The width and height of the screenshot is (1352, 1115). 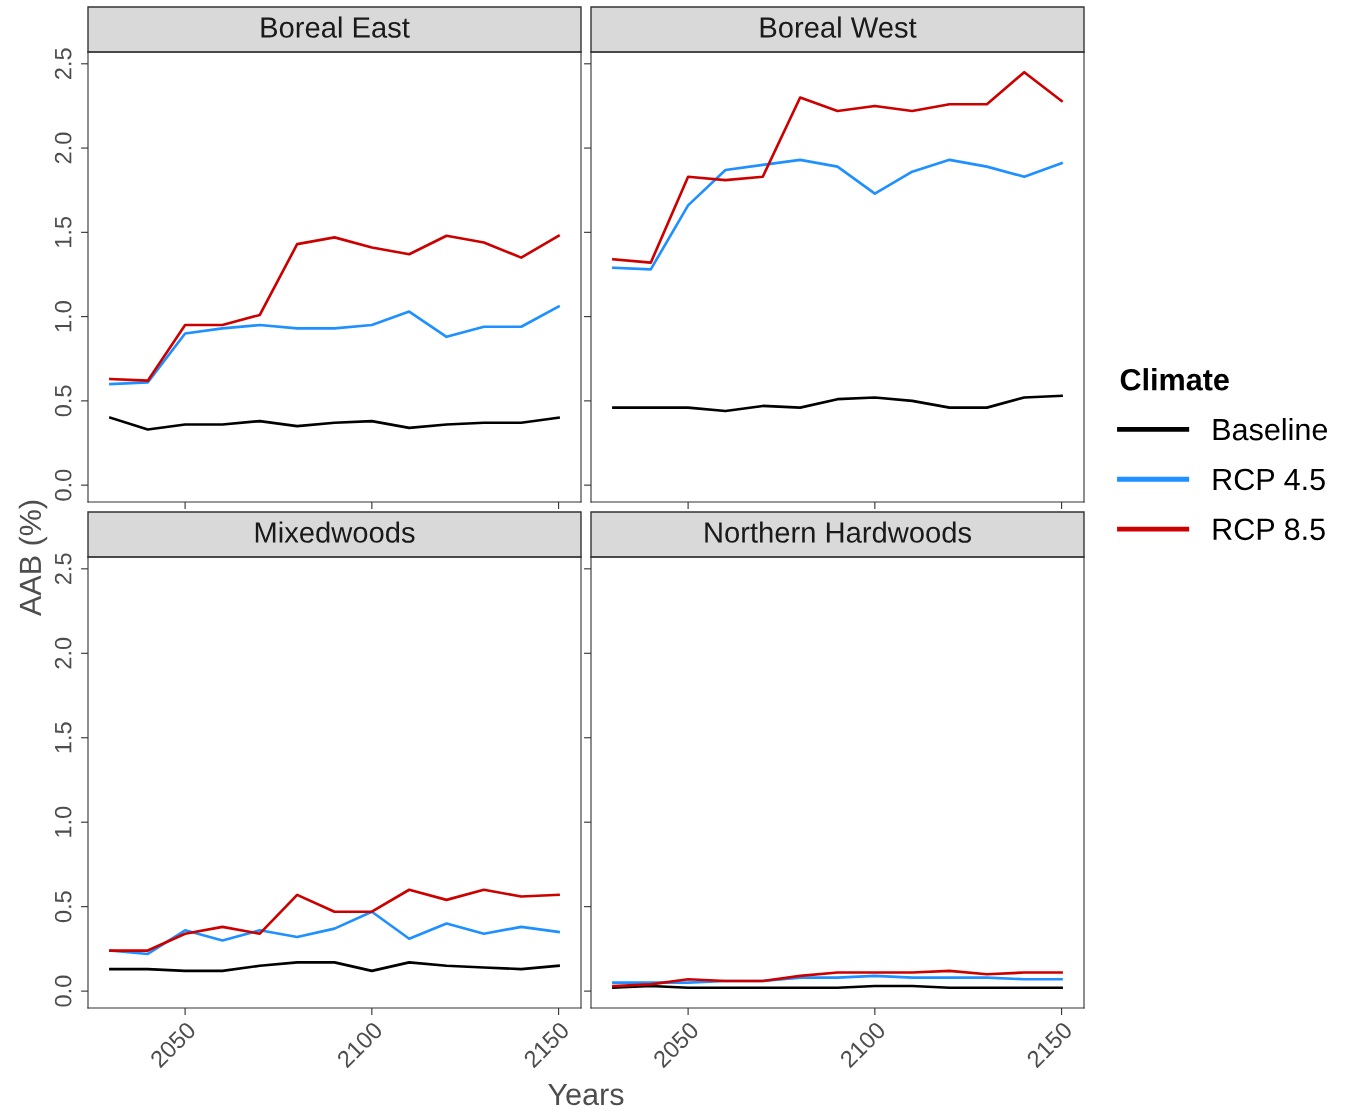 What do you see at coordinates (33, 558) in the screenshot?
I see `y-axis-title: AAB (%)` at bounding box center [33, 558].